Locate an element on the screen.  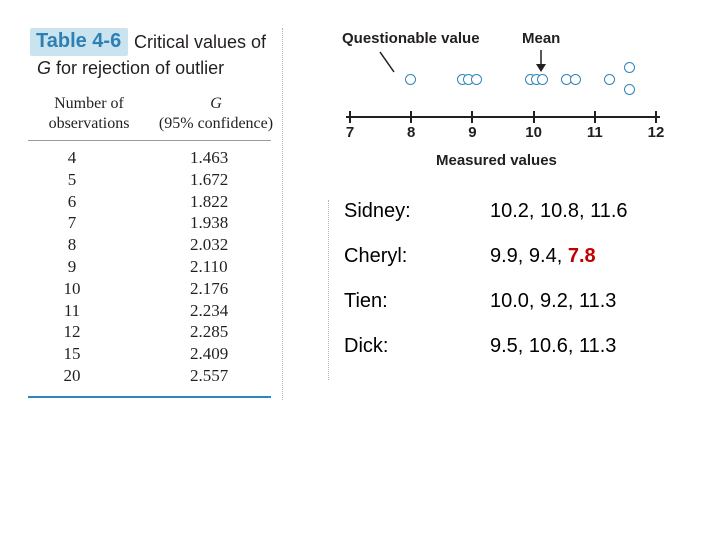
table-badge-label: Table 4-6 is located at coordinates (79, 41).